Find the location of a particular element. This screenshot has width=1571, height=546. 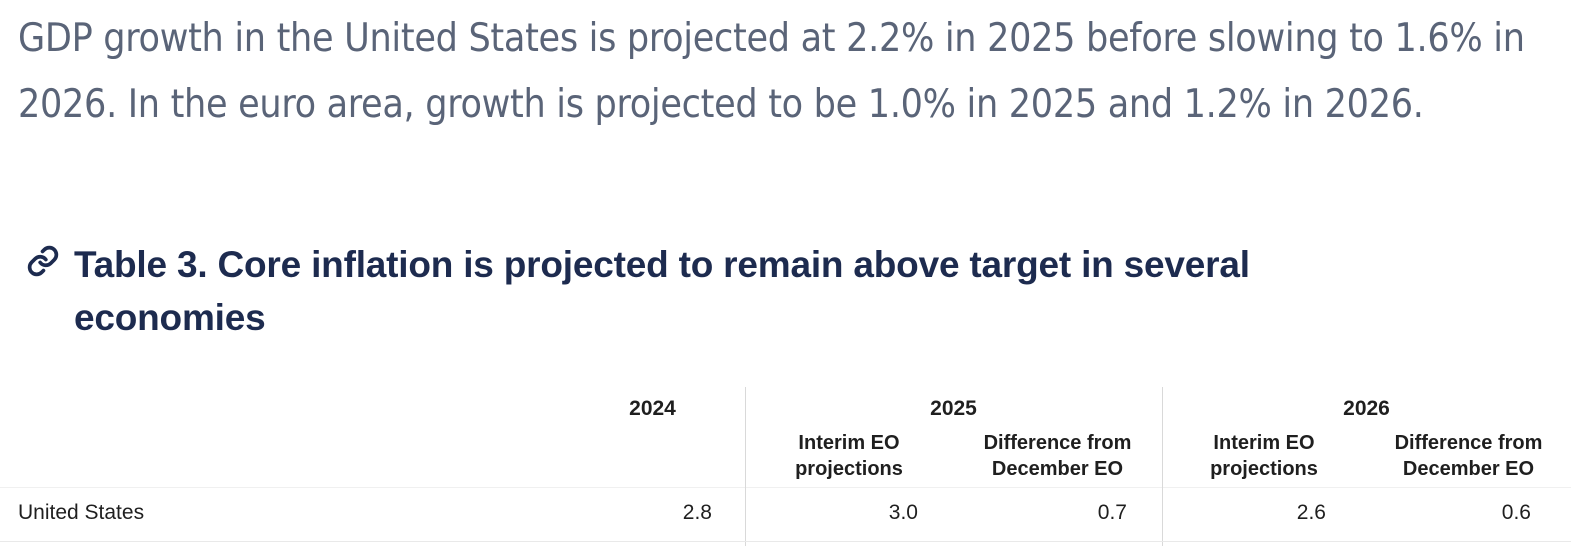

col-header-2025-difference: Difference from December EO is located at coordinates (1057, 455).